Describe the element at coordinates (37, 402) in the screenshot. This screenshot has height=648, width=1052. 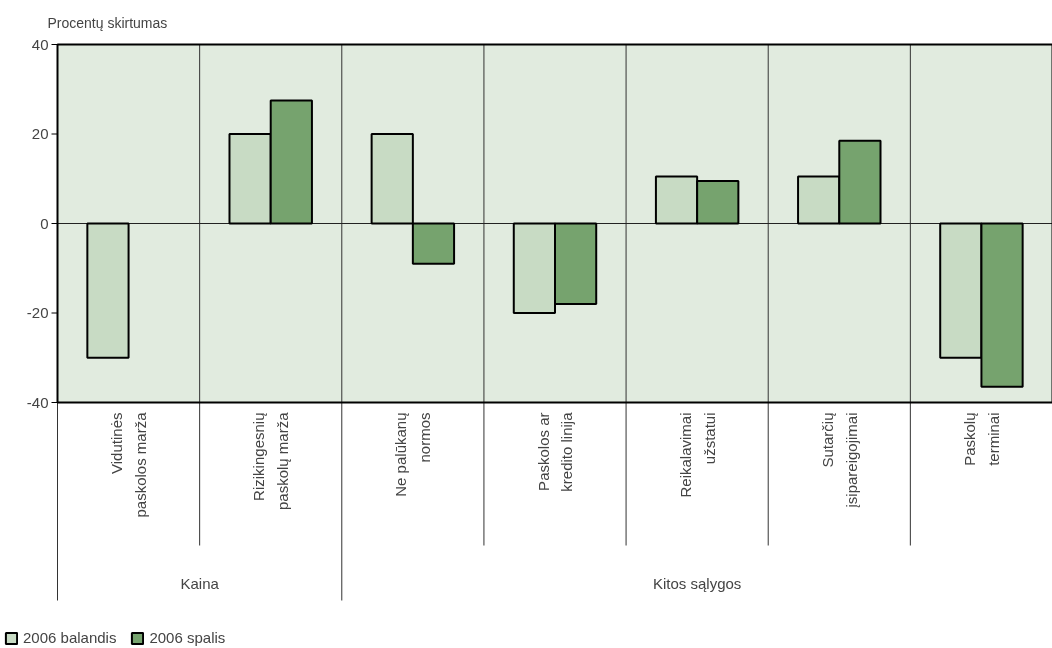
I see `y-tick-label: -40` at that location.